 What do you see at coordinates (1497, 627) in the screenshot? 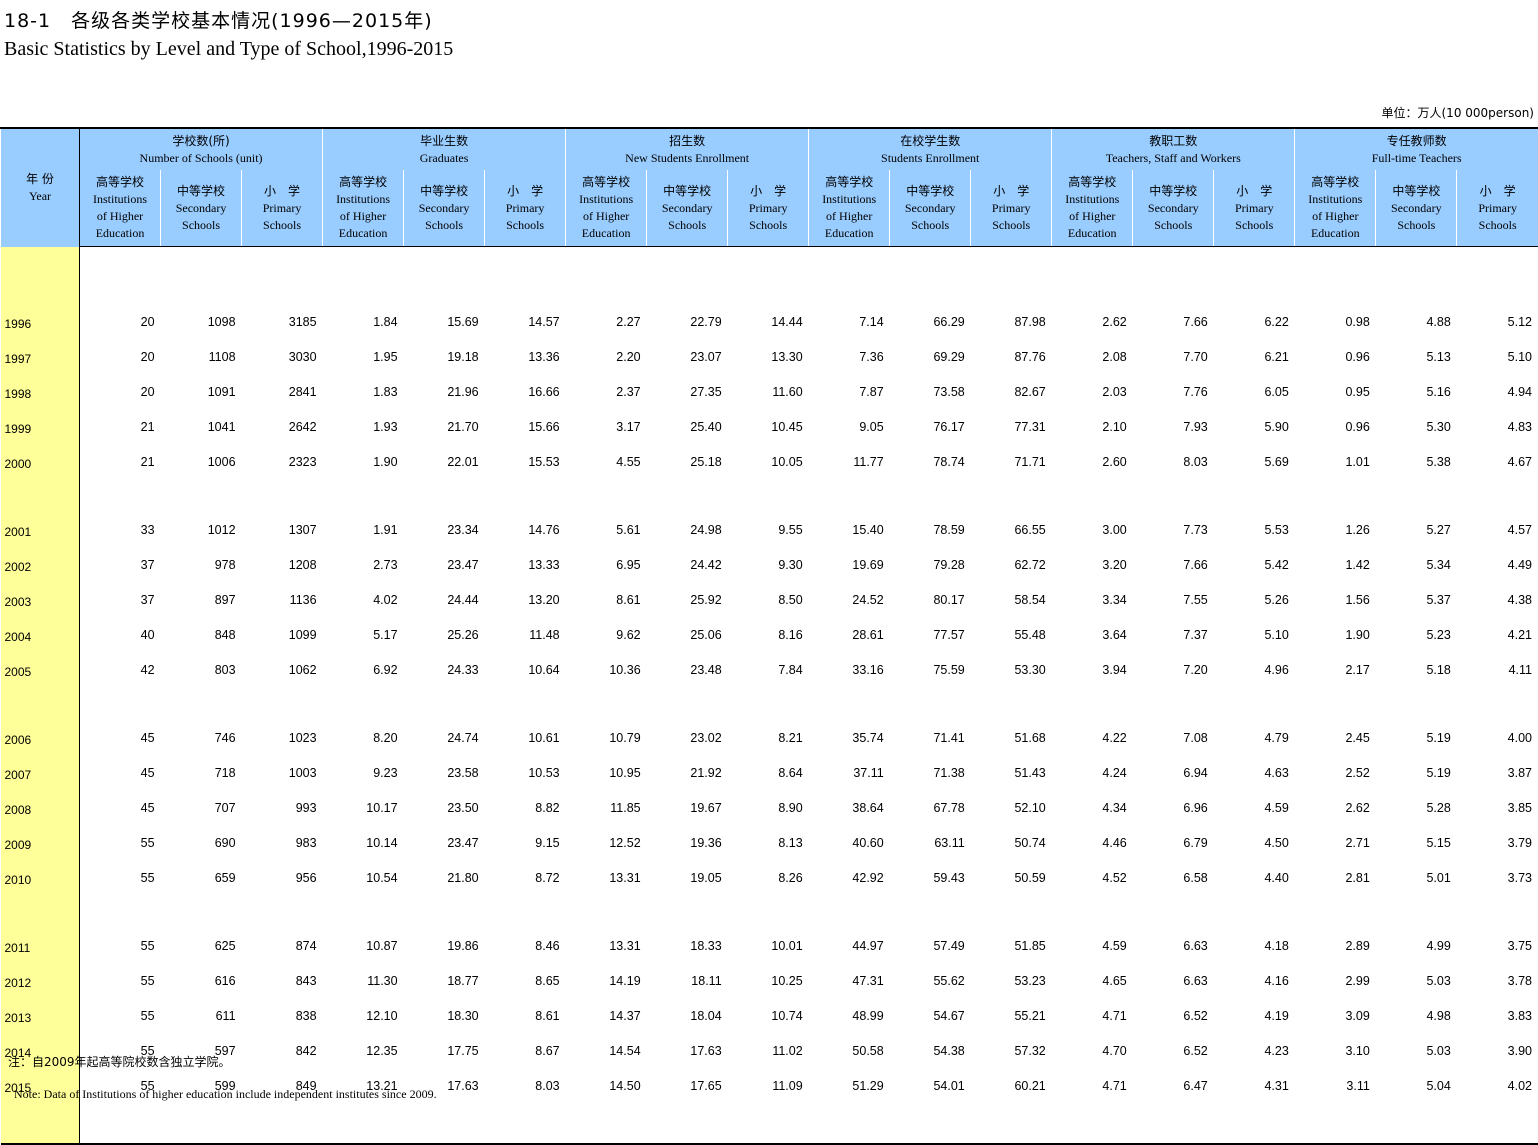
I see `value-cell: 4.21` at bounding box center [1497, 627].